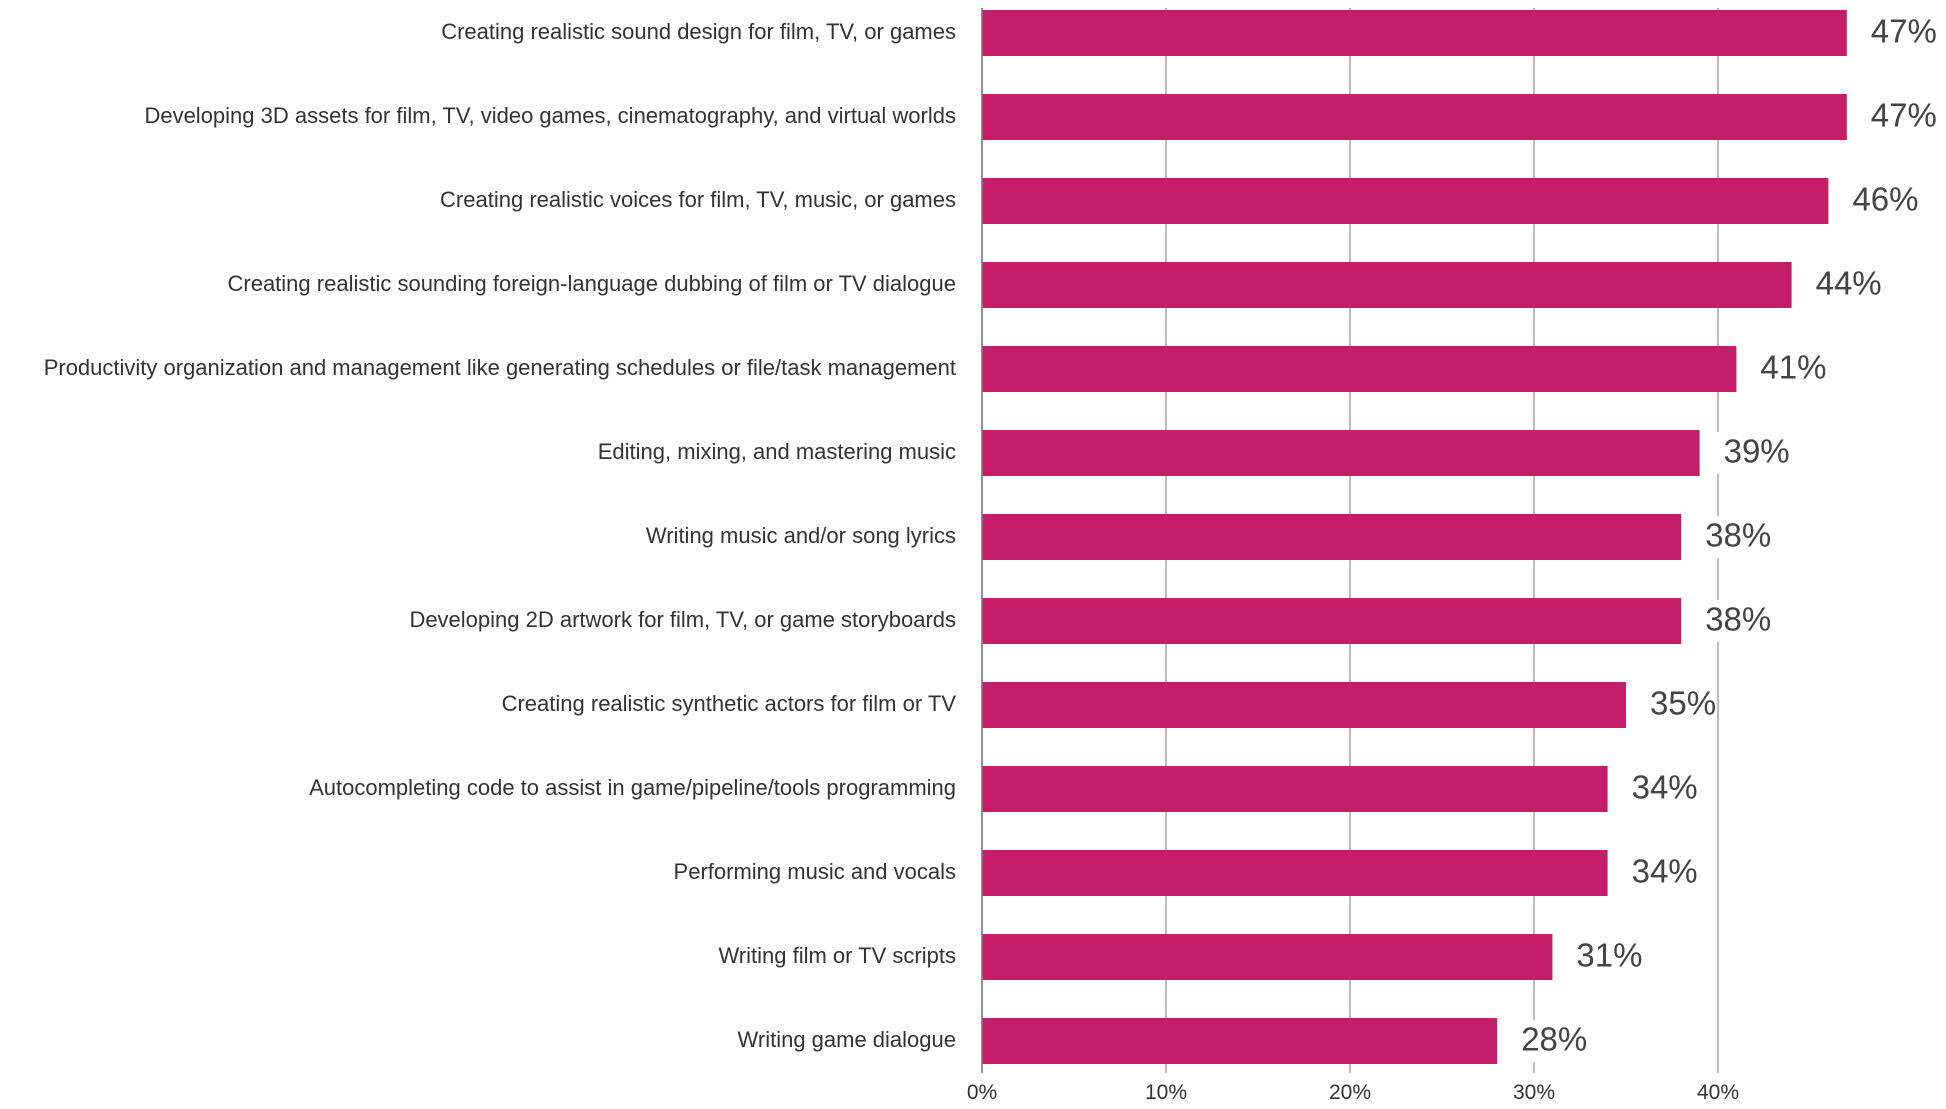  I want to click on value-label-12: 28%, so click(1554, 1039).